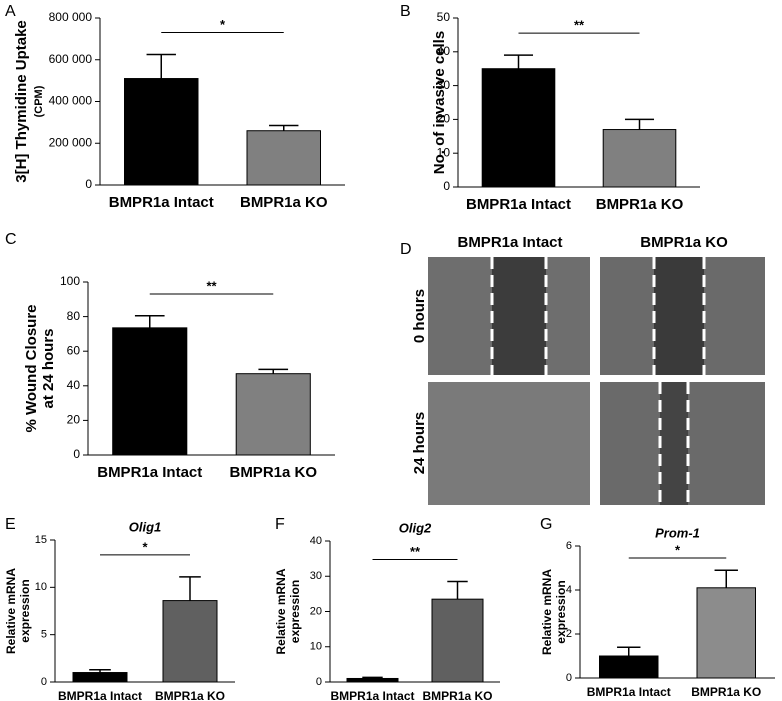  What do you see at coordinates (419, 316) in the screenshot?
I see `row-label: 0 hours` at bounding box center [419, 316].